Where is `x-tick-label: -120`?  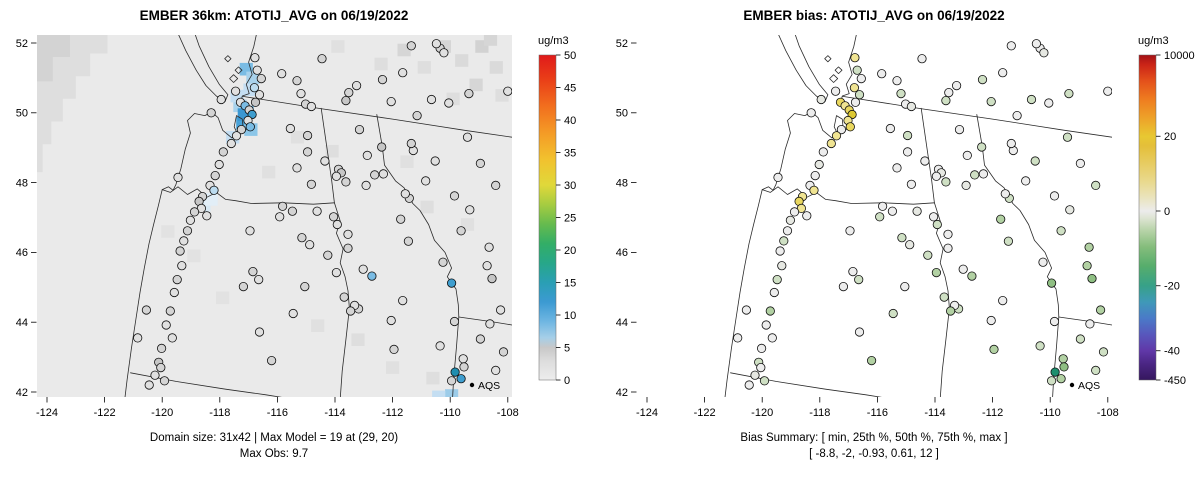 x-tick-label: -120 is located at coordinates (162, 413).